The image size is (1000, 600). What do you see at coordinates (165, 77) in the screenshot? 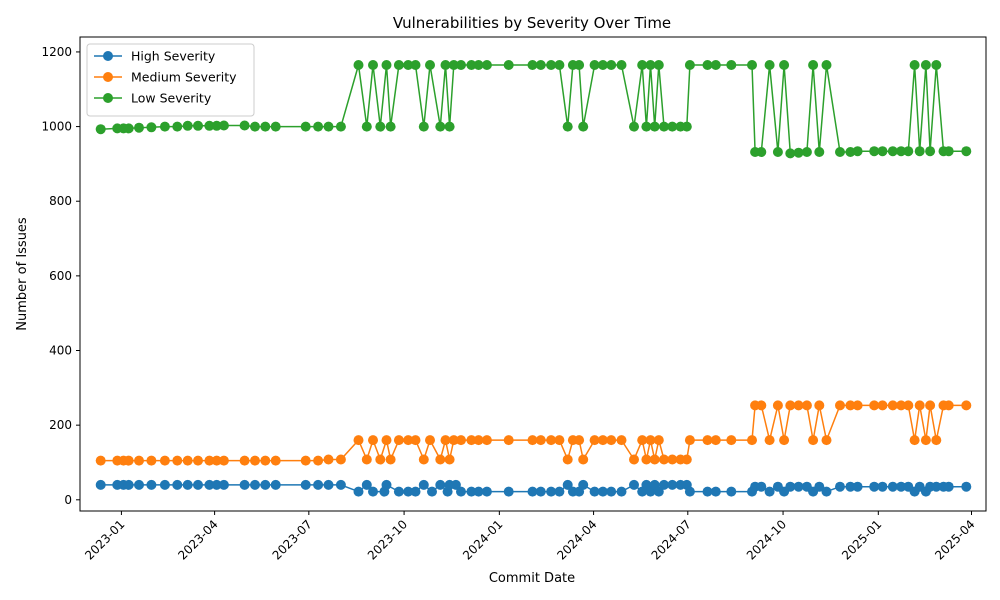
I see `legend-entry: Medium Severity` at bounding box center [165, 77].